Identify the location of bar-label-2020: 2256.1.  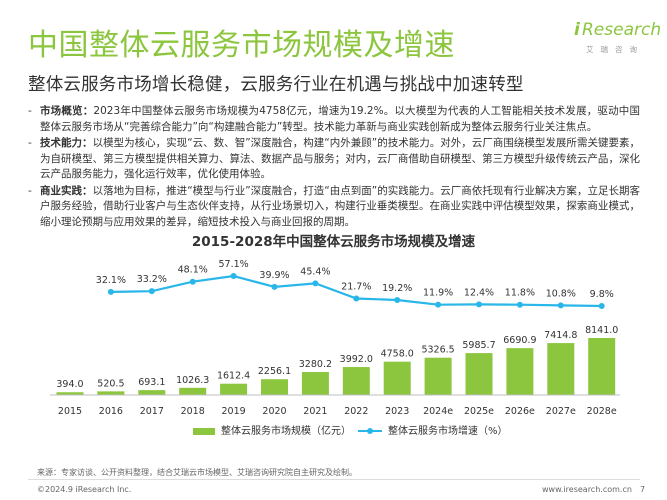
(274, 371).